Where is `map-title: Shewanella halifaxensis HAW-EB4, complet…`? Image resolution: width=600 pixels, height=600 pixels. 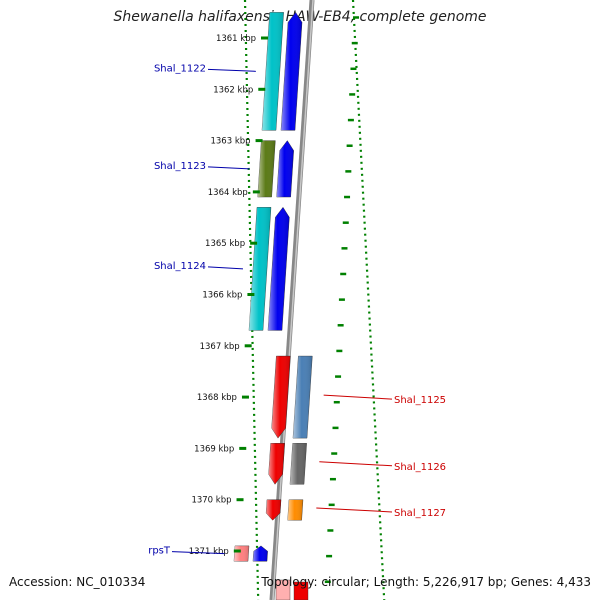 map-title: Shewanella halifaxensis HAW-EB4, complet… is located at coordinates (300, 17).